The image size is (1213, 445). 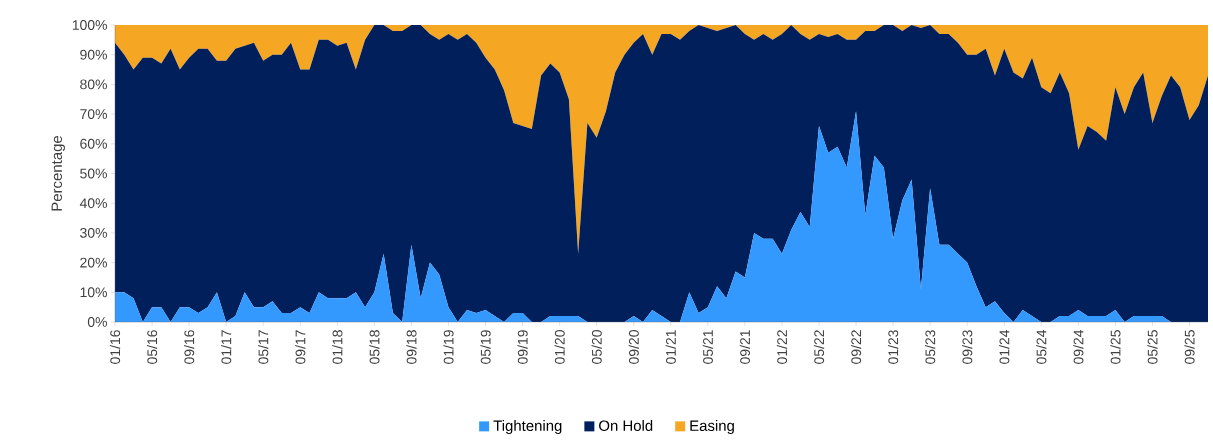 I want to click on x-tick-label: 09/19, so click(x=522, y=347).